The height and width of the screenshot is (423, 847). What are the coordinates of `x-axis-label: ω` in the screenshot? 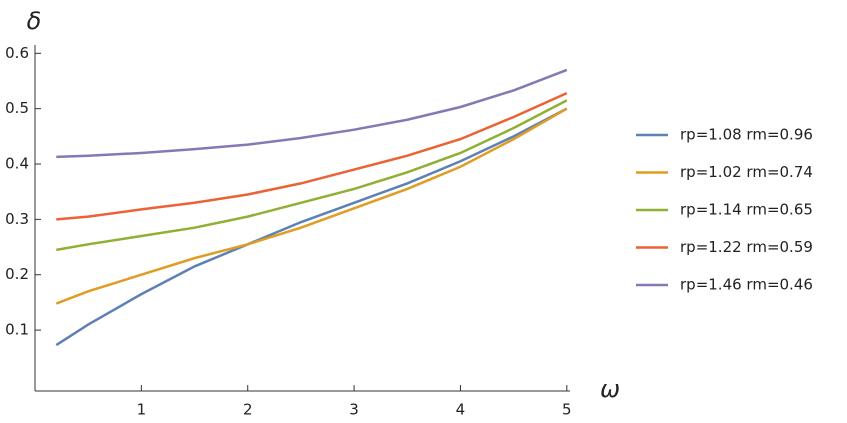 It's located at (610, 389).